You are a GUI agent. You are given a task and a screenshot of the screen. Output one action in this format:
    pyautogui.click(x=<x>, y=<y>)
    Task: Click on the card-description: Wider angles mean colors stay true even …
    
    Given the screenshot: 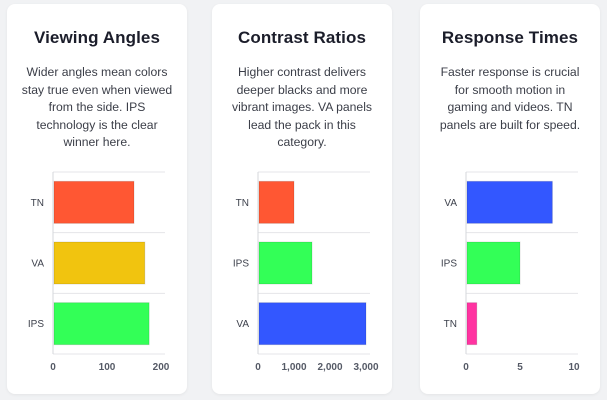 What is the action you would take?
    pyautogui.click(x=97, y=107)
    